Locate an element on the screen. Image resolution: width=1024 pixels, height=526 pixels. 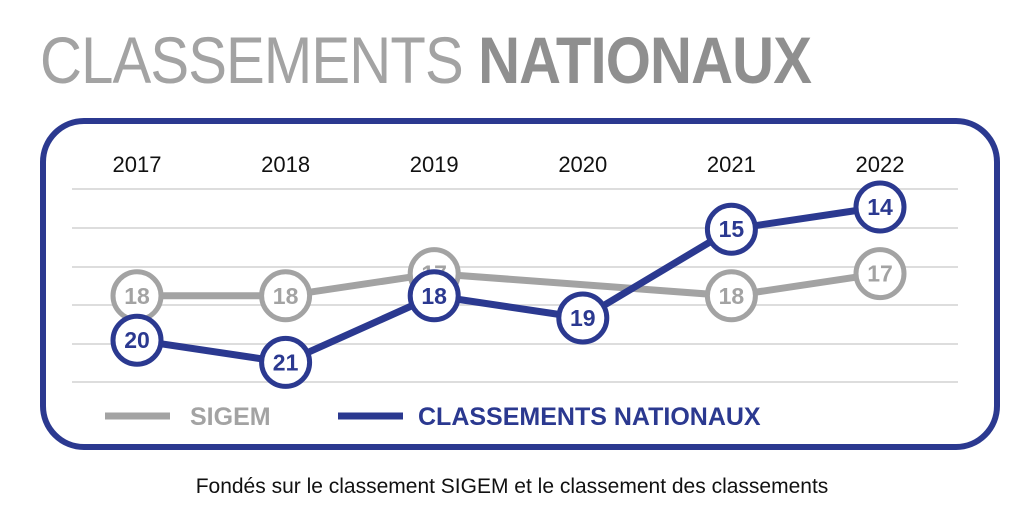
data-label: 21 is located at coordinates (286, 362).